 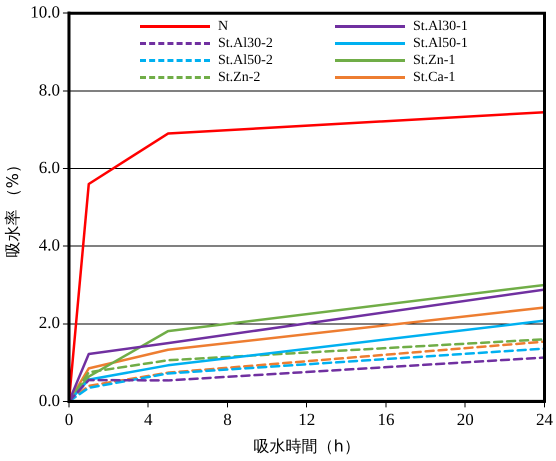 What do you see at coordinates (223, 26) in the screenshot?
I see `legend-label: N` at bounding box center [223, 26].